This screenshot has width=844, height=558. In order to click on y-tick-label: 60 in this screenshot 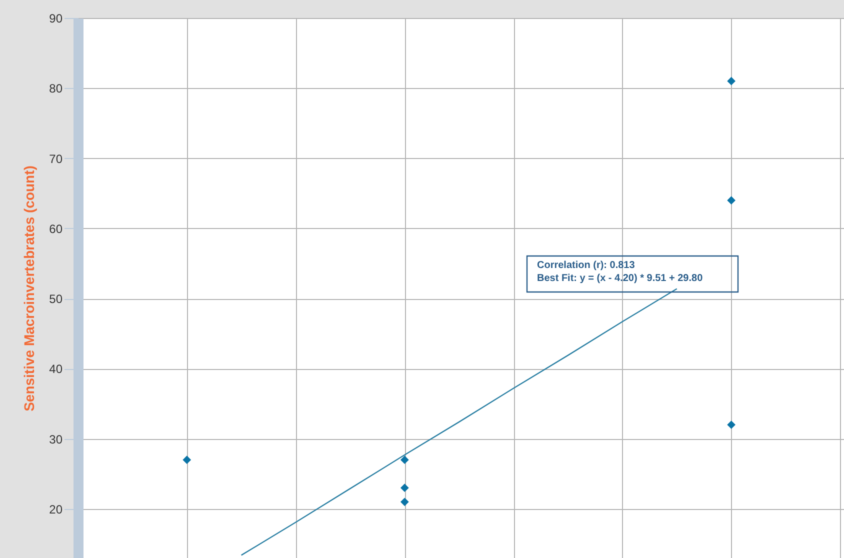, I will do `click(56, 229)`.